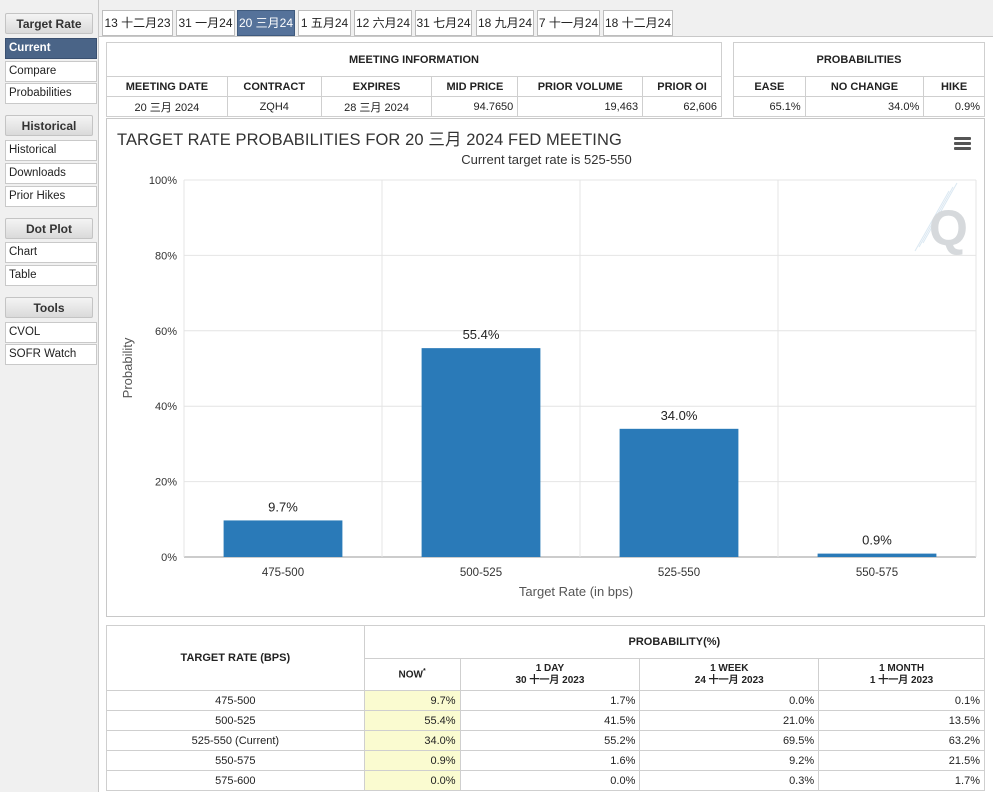  What do you see at coordinates (137, 23) in the screenshot?
I see `tab-meeting-1: 13 十二月23` at bounding box center [137, 23].